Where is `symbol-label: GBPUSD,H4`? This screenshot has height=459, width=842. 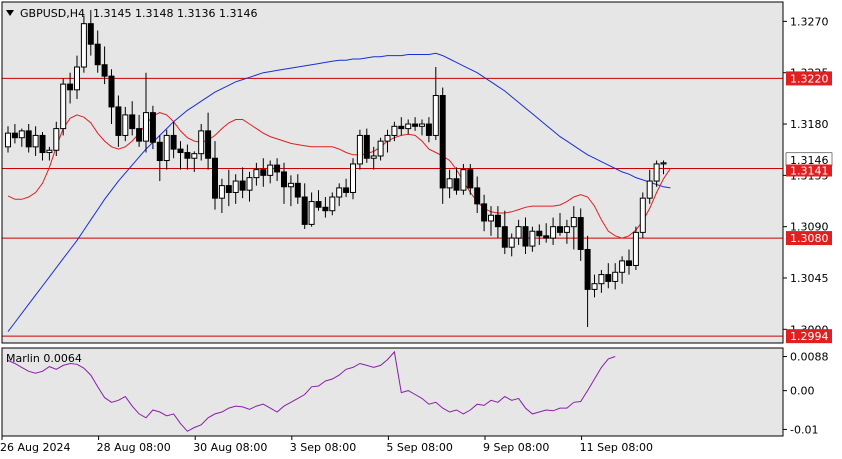
symbol-label: GBPUSD,H4 is located at coordinates (52, 13).